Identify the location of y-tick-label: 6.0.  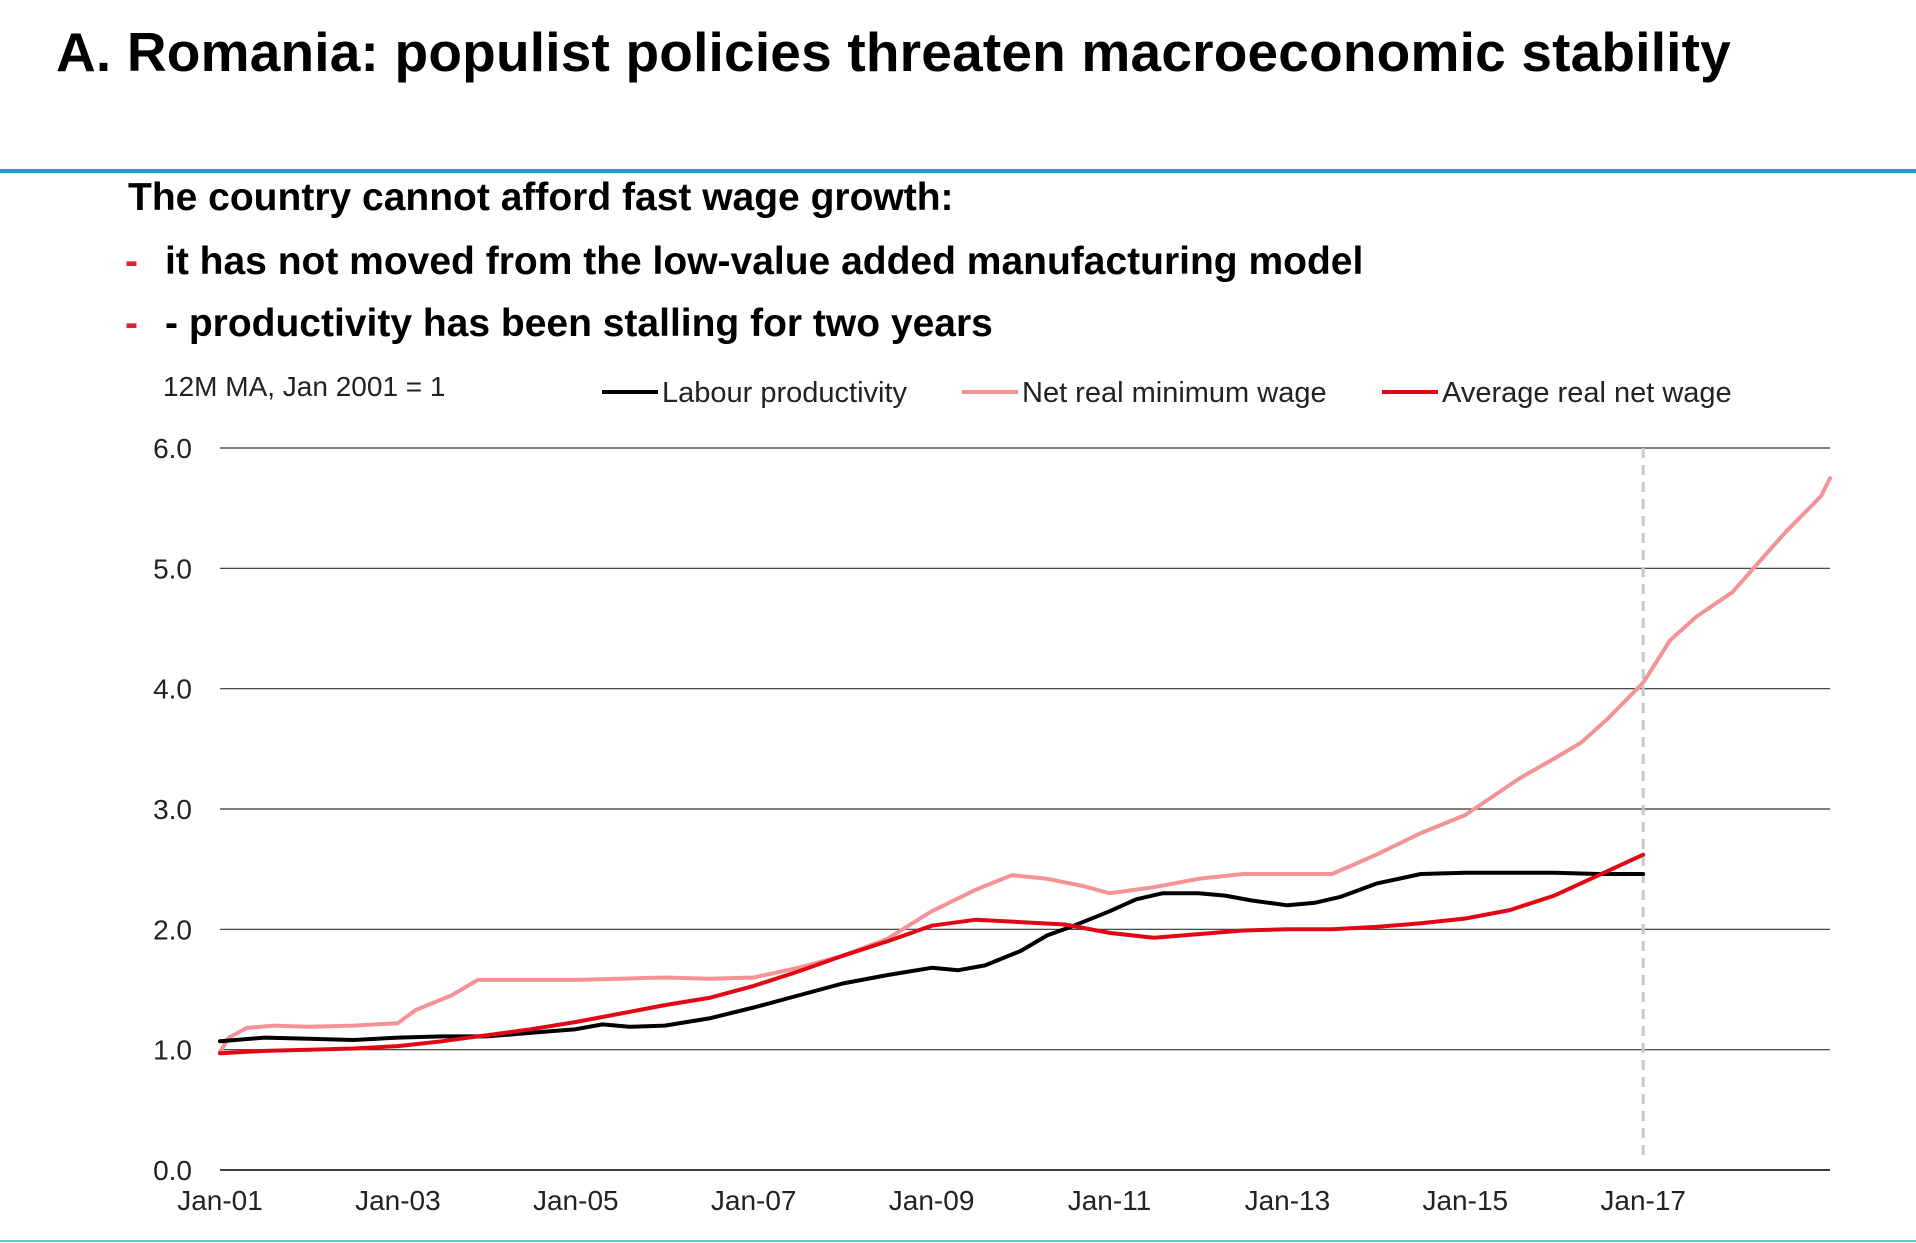
(172, 448).